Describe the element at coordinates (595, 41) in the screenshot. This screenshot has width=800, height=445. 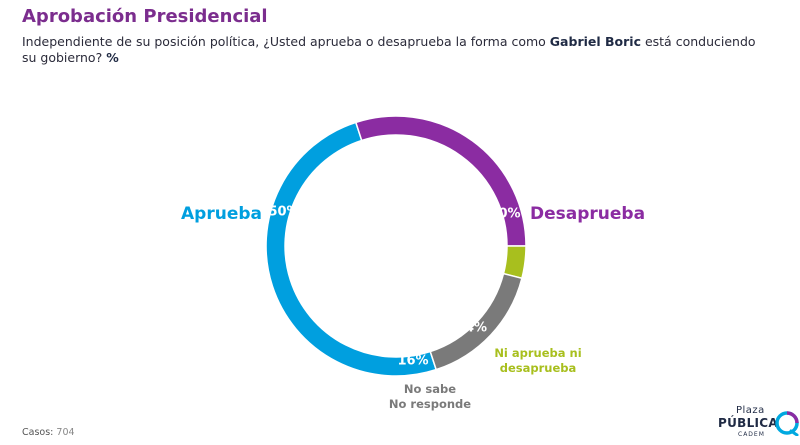
I see `subtitle-name: Gabriel Boric` at that location.